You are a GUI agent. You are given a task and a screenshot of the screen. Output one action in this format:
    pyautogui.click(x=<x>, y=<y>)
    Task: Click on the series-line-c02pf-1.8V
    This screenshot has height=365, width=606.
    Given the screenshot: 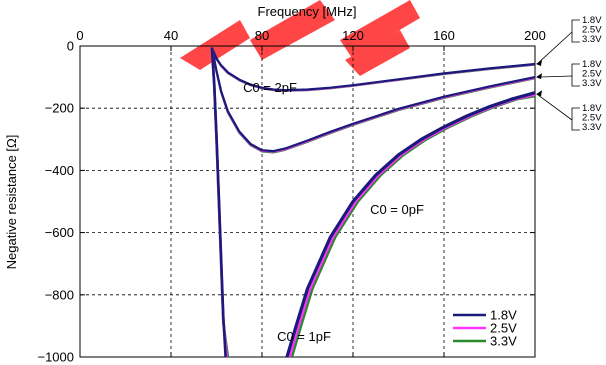 What is the action you would take?
    pyautogui.click(x=372, y=69)
    